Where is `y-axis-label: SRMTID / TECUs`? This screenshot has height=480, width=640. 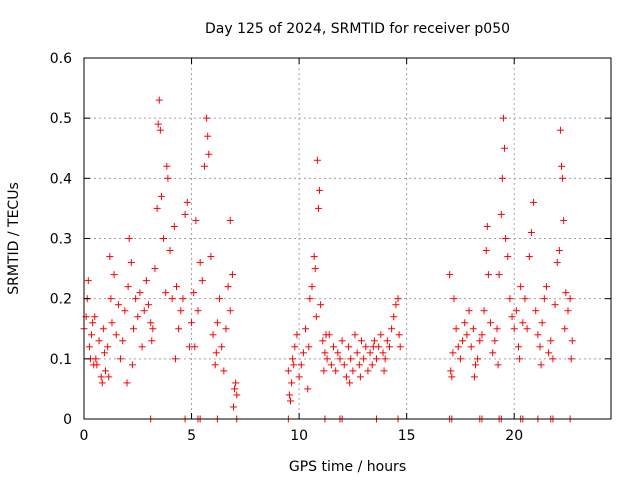
y-axis-label: SRMTID / TECUs is located at coordinates (14, 238).